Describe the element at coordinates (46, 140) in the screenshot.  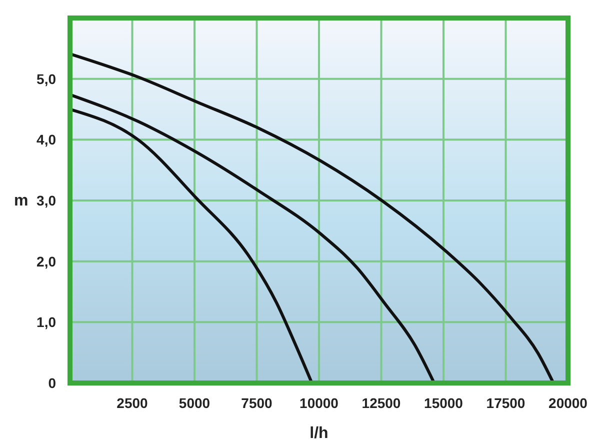
I see `y-tick-label: 4,0` at that location.